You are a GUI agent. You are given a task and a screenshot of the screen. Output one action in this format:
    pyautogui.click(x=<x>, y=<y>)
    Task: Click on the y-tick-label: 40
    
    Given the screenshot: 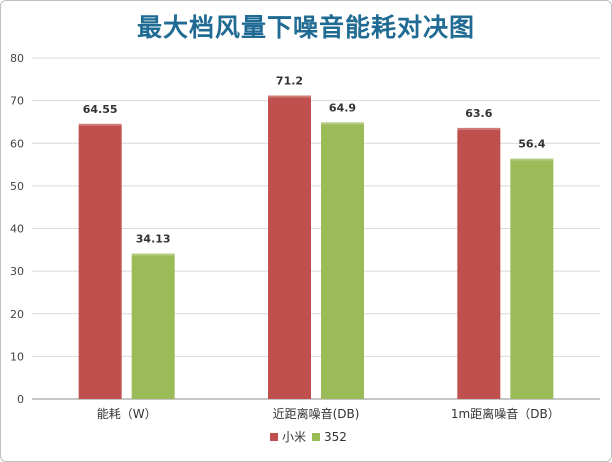 What is the action you would take?
    pyautogui.click(x=17, y=229)
    